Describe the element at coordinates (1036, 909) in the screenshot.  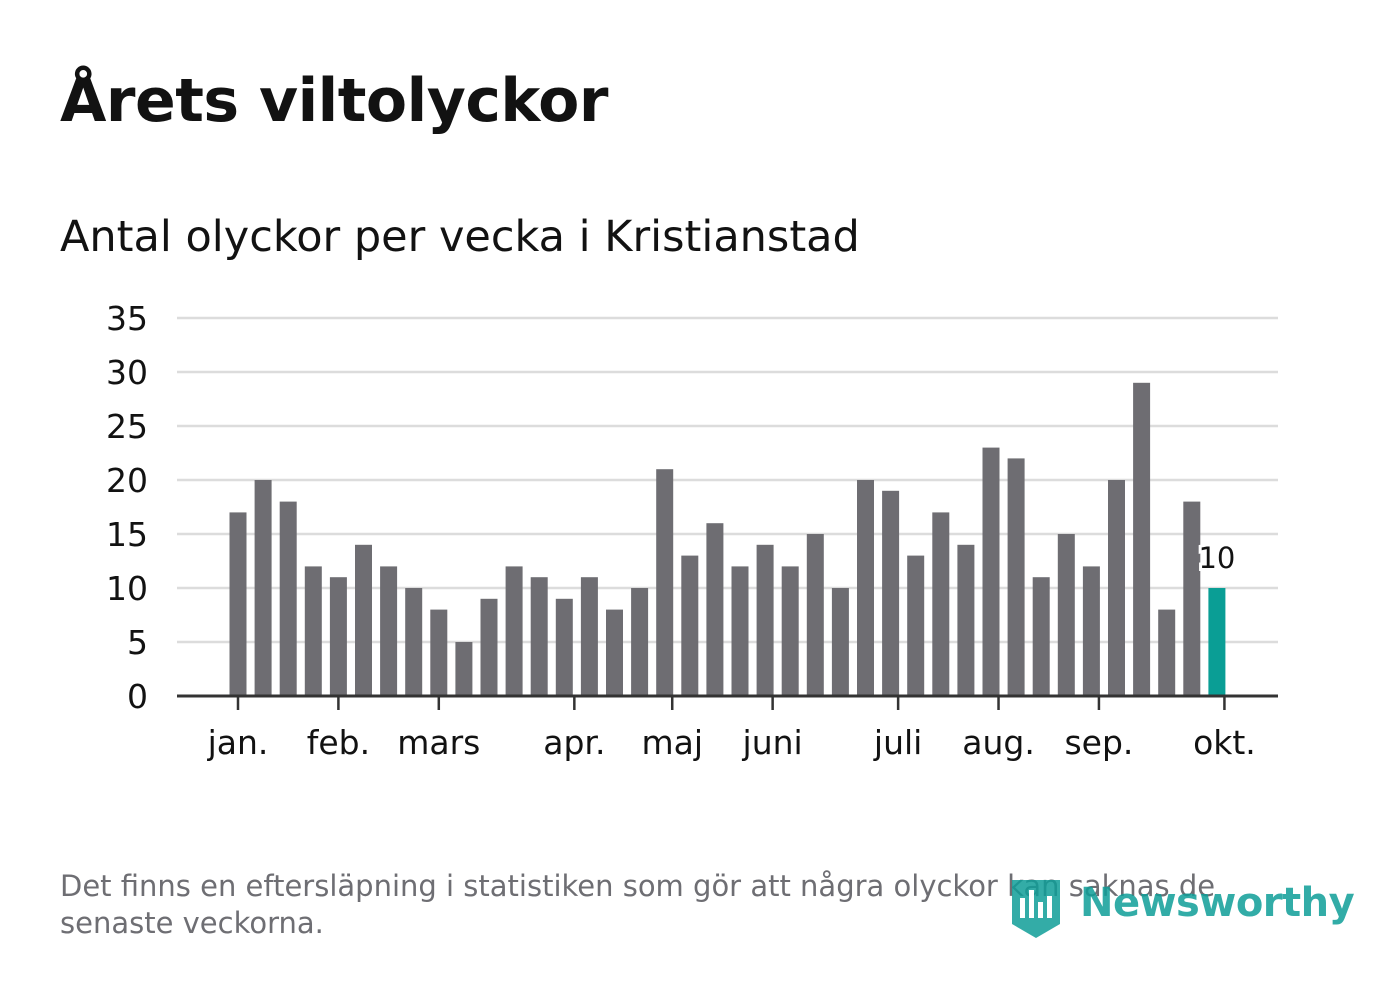
I see `newsworthy-logo-icon` at that location.